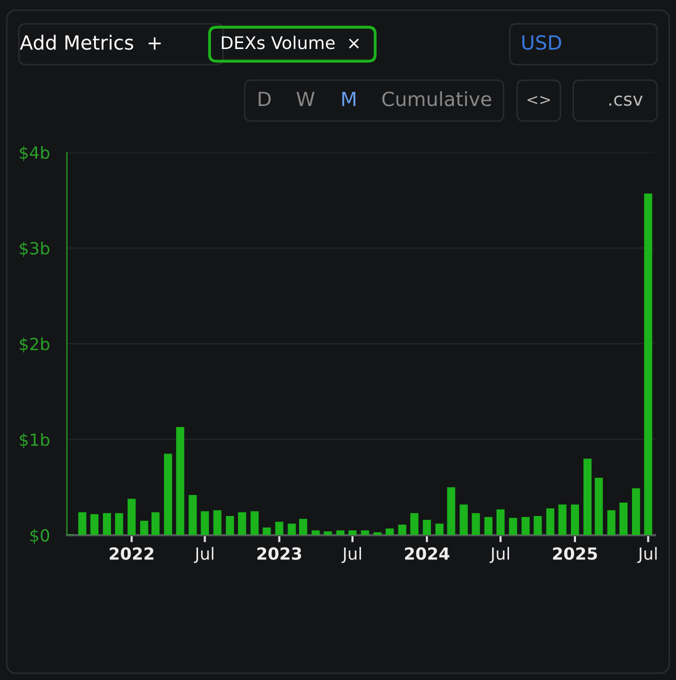 The width and height of the screenshot is (676, 680). Describe the element at coordinates (264, 99) in the screenshot. I see `text: D` at that location.